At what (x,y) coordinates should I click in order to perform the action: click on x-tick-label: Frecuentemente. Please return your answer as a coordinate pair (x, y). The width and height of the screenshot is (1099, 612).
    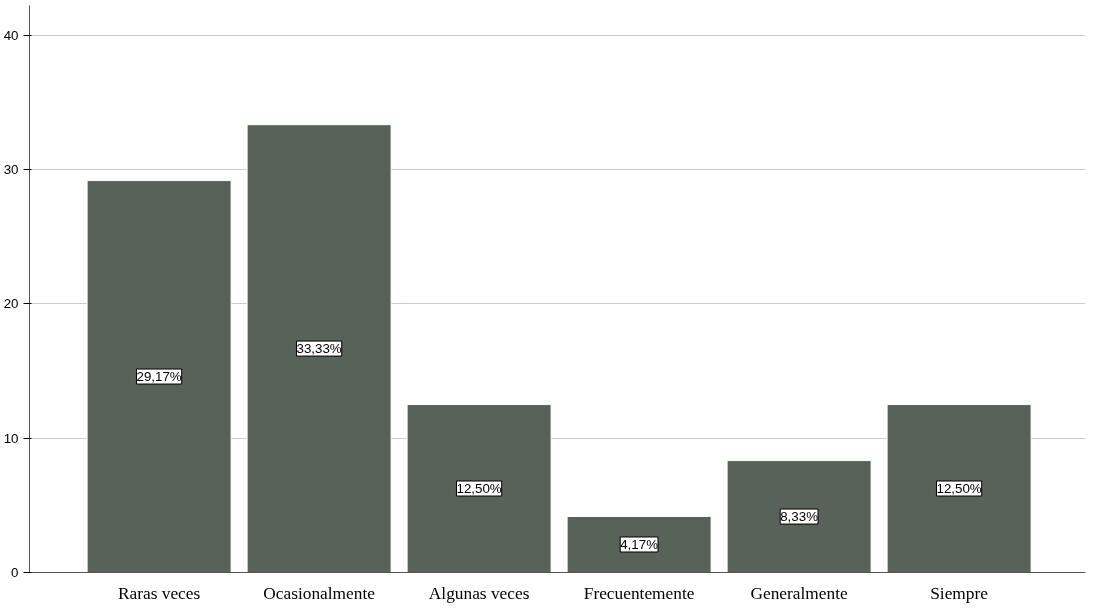
    Looking at the image, I should click on (639, 593).